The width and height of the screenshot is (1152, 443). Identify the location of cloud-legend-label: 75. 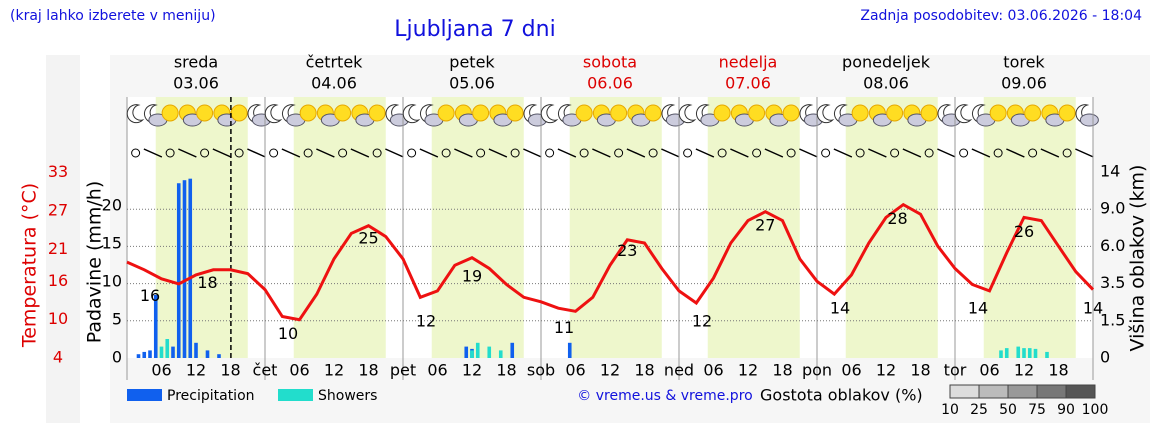
(1037, 410).